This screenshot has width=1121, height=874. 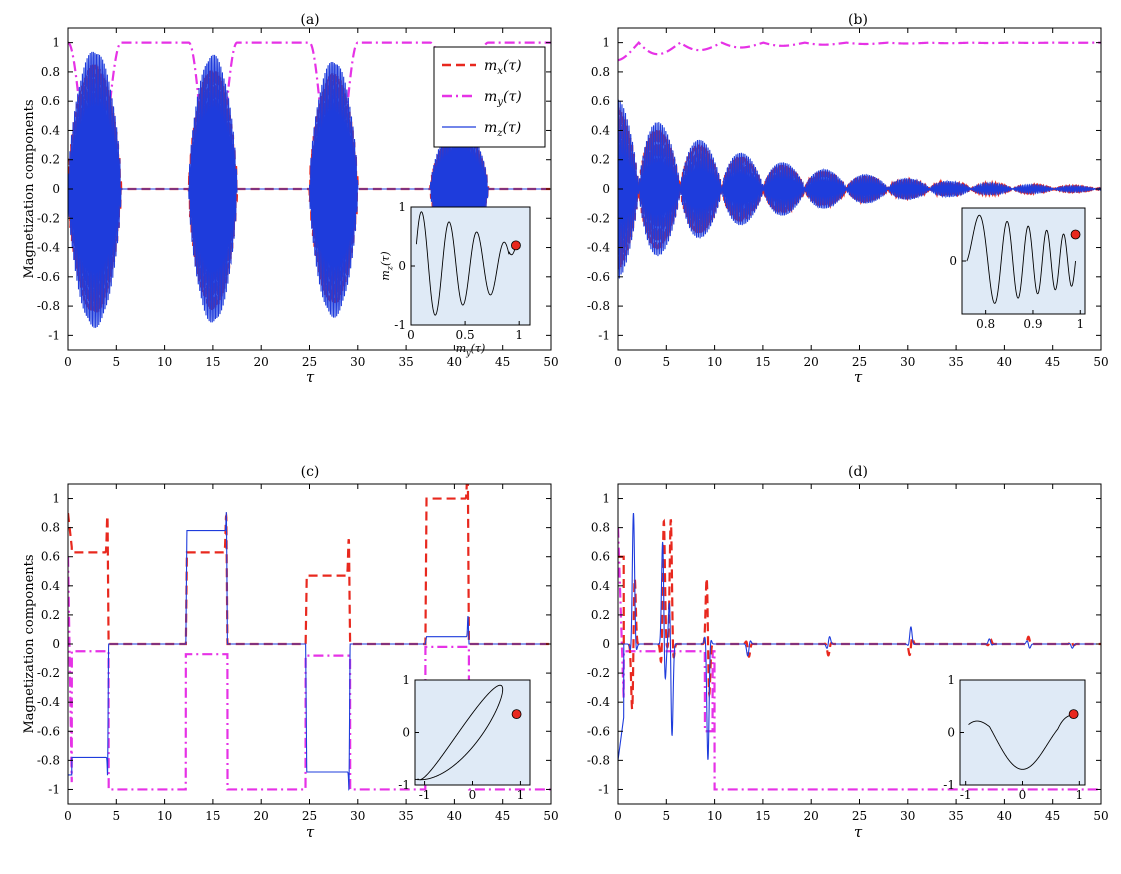 I want to click on inset-x-tick-label: 0.8, so click(x=985, y=324).